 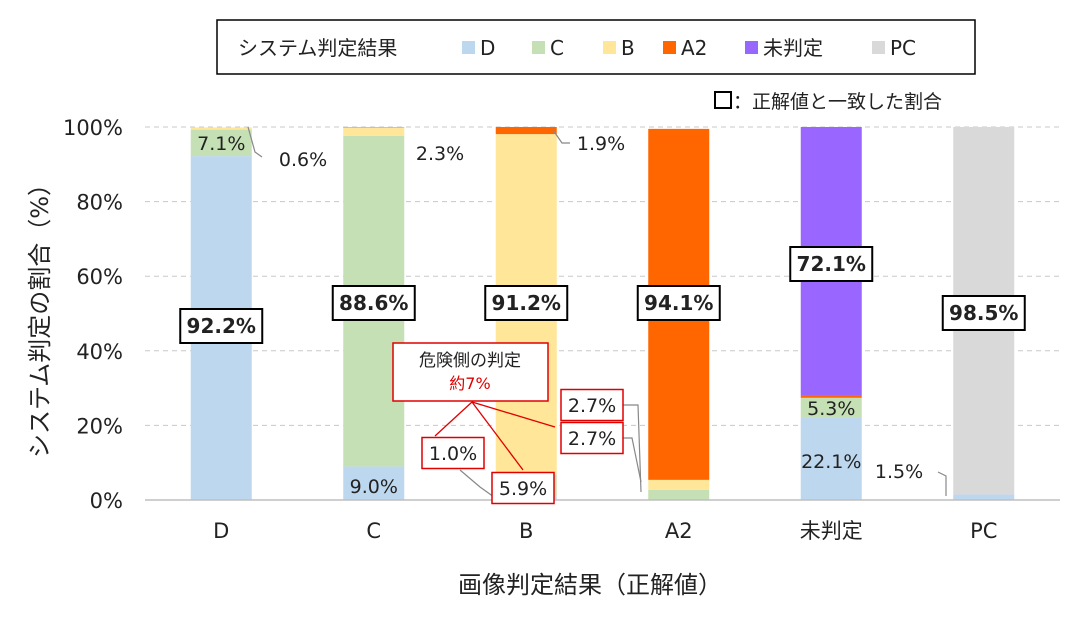 I want to click on legend-entry-label: PC, so click(x=903, y=48).